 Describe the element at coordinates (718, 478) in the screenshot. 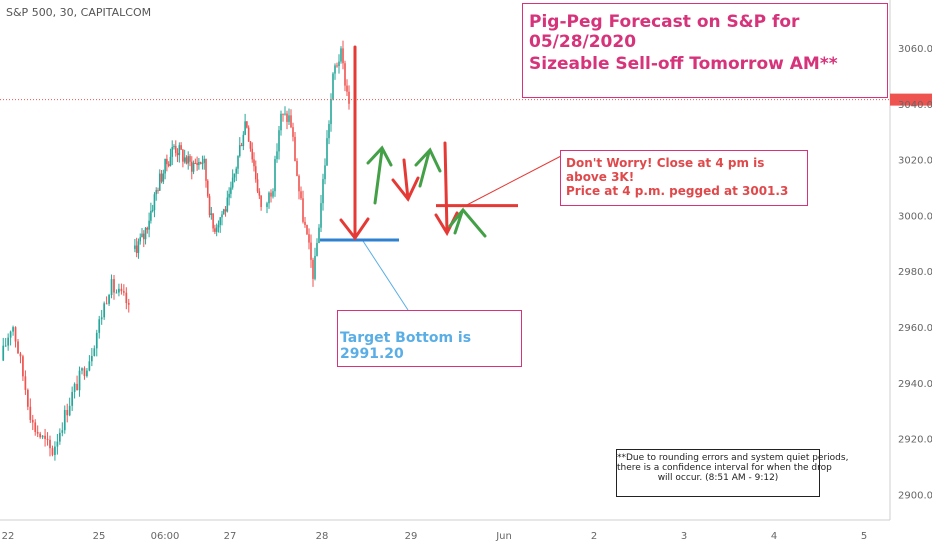

I see `disclaimer-line3: will occur. (8:51 AM - 9:12)` at that location.